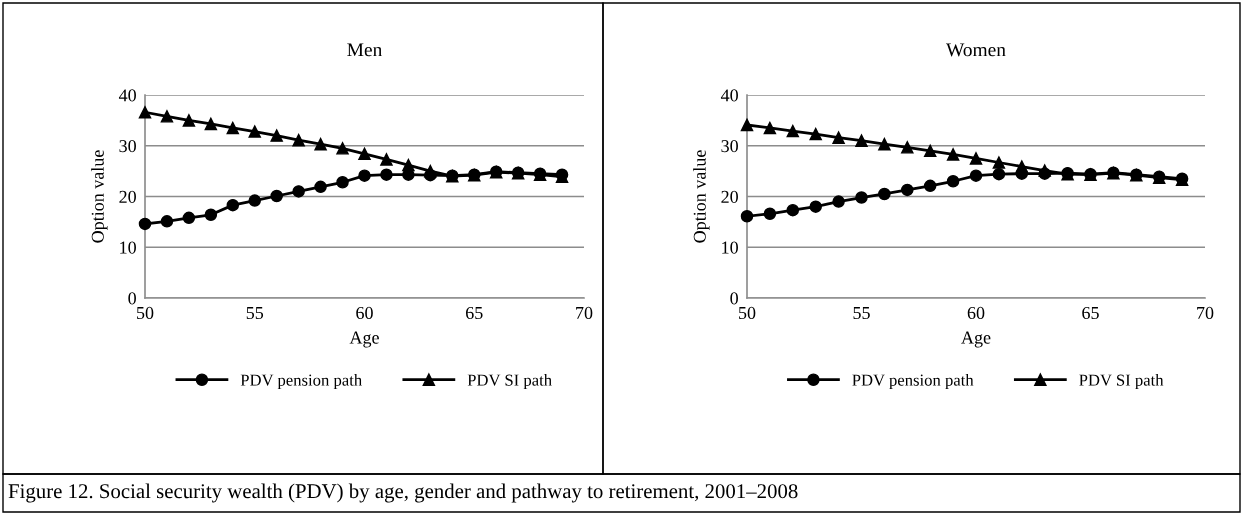 This screenshot has width=1245, height=515. Describe the element at coordinates (365, 50) in the screenshot. I see `chart-title: Men` at that location.